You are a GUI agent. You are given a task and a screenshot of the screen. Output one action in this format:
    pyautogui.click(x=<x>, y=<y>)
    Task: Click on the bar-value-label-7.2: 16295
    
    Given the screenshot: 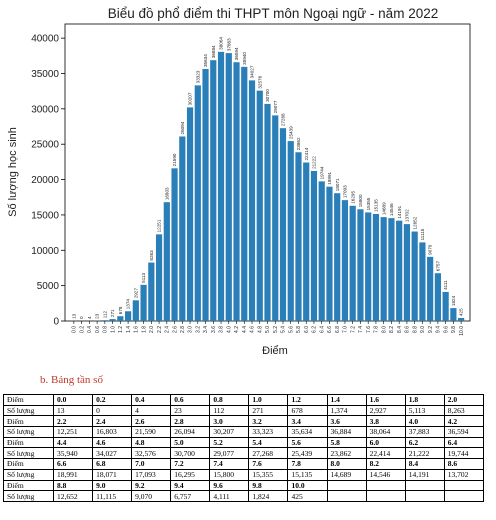 What is the action you would take?
    pyautogui.click(x=352, y=197)
    